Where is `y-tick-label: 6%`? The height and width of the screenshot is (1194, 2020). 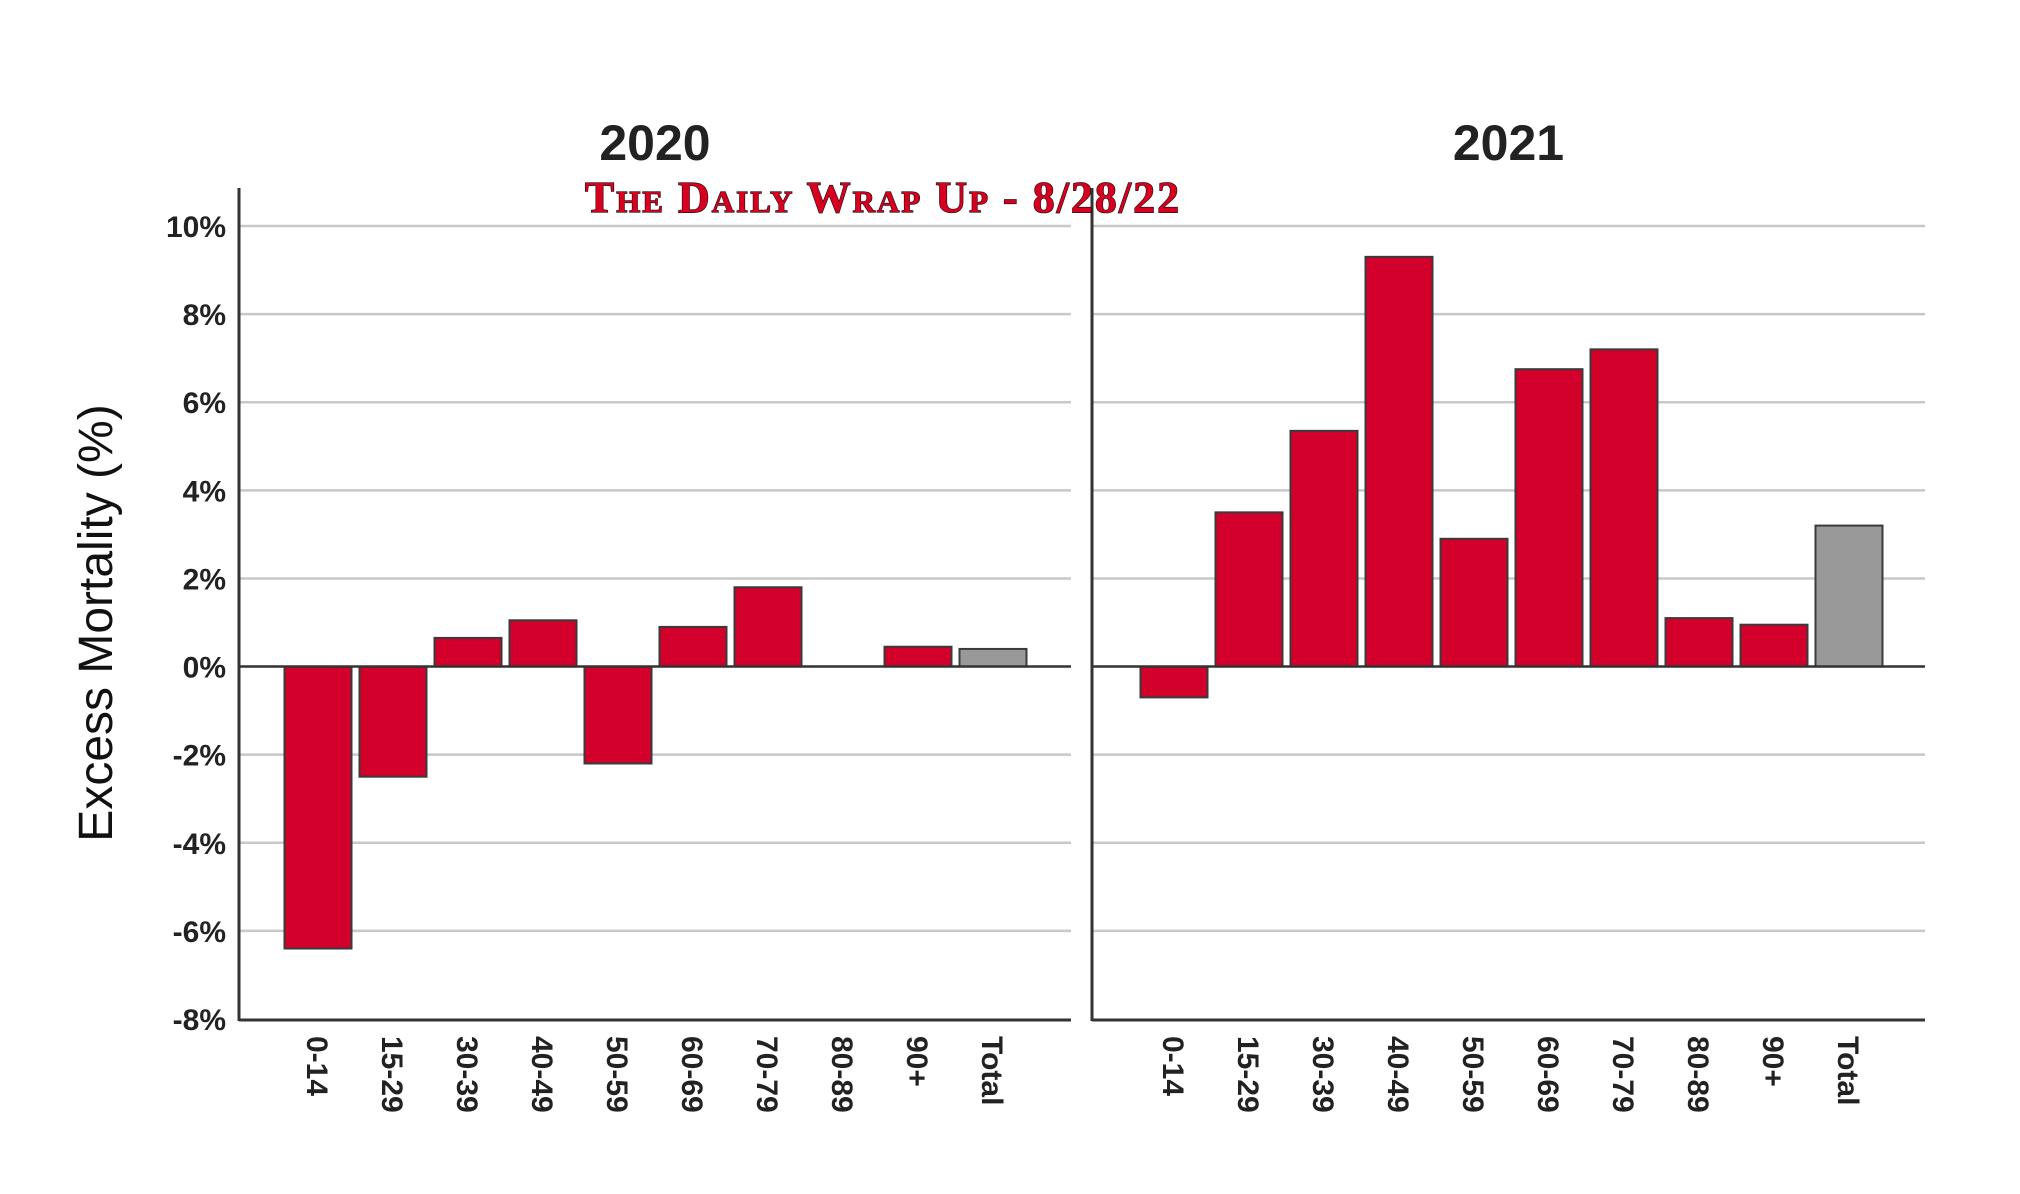 y-tick-label: 6% is located at coordinates (204, 403).